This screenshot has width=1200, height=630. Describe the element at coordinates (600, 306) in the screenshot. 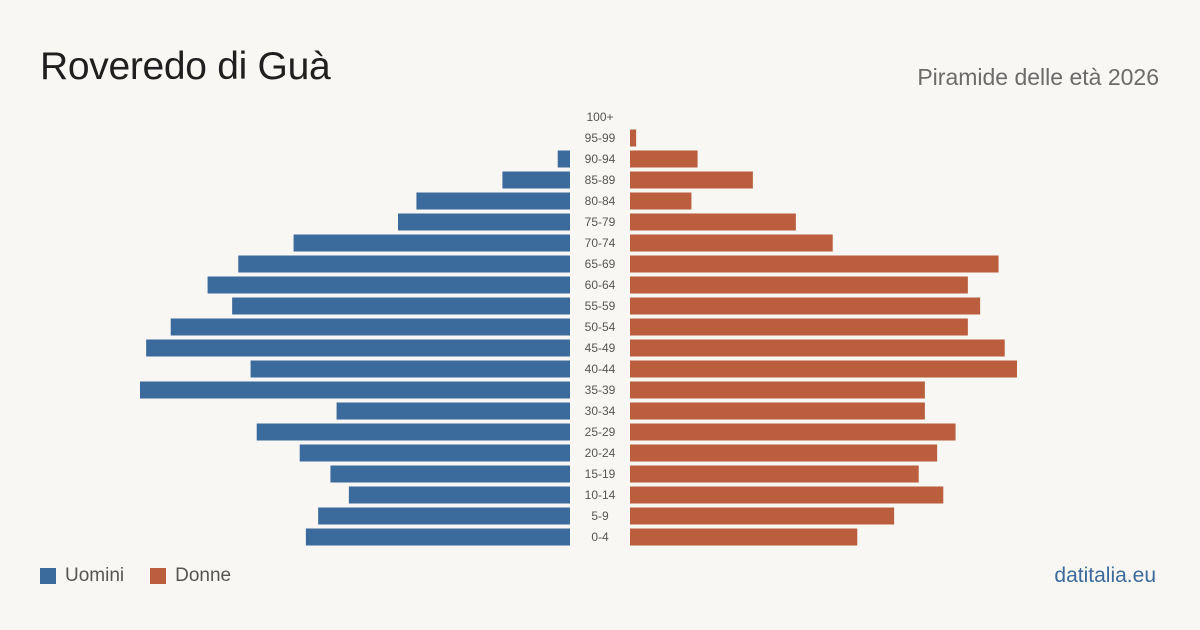

I see `age-label-55-59: 55-59` at that location.